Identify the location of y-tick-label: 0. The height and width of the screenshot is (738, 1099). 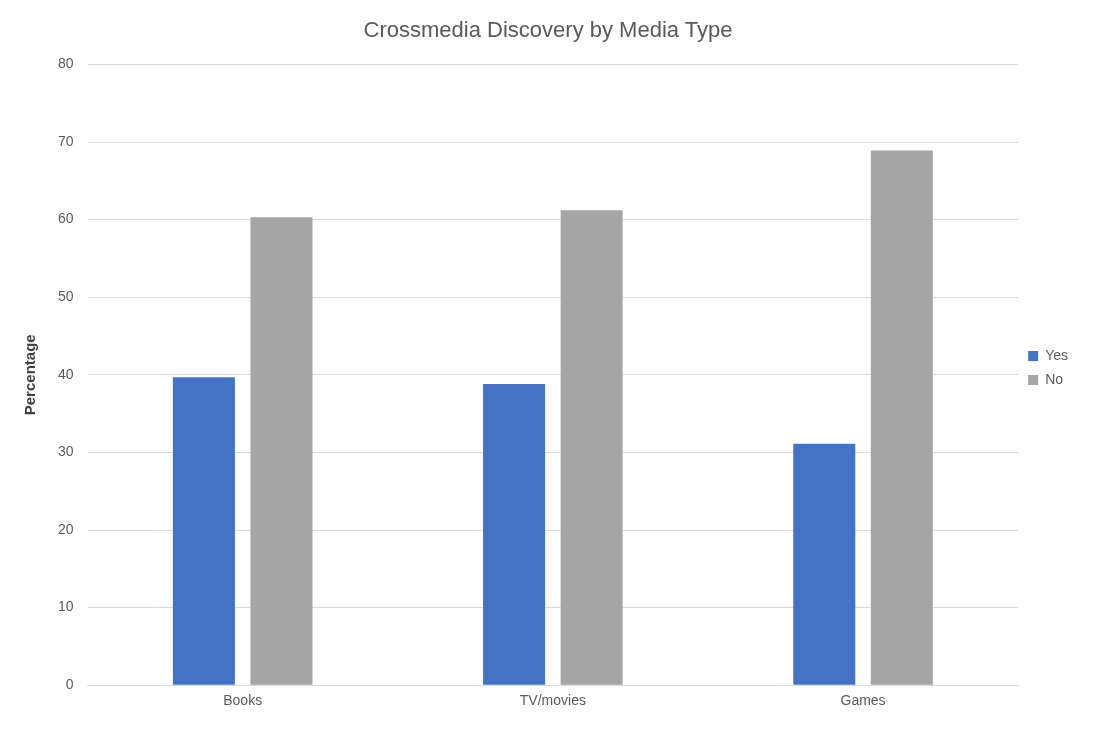
(69, 684).